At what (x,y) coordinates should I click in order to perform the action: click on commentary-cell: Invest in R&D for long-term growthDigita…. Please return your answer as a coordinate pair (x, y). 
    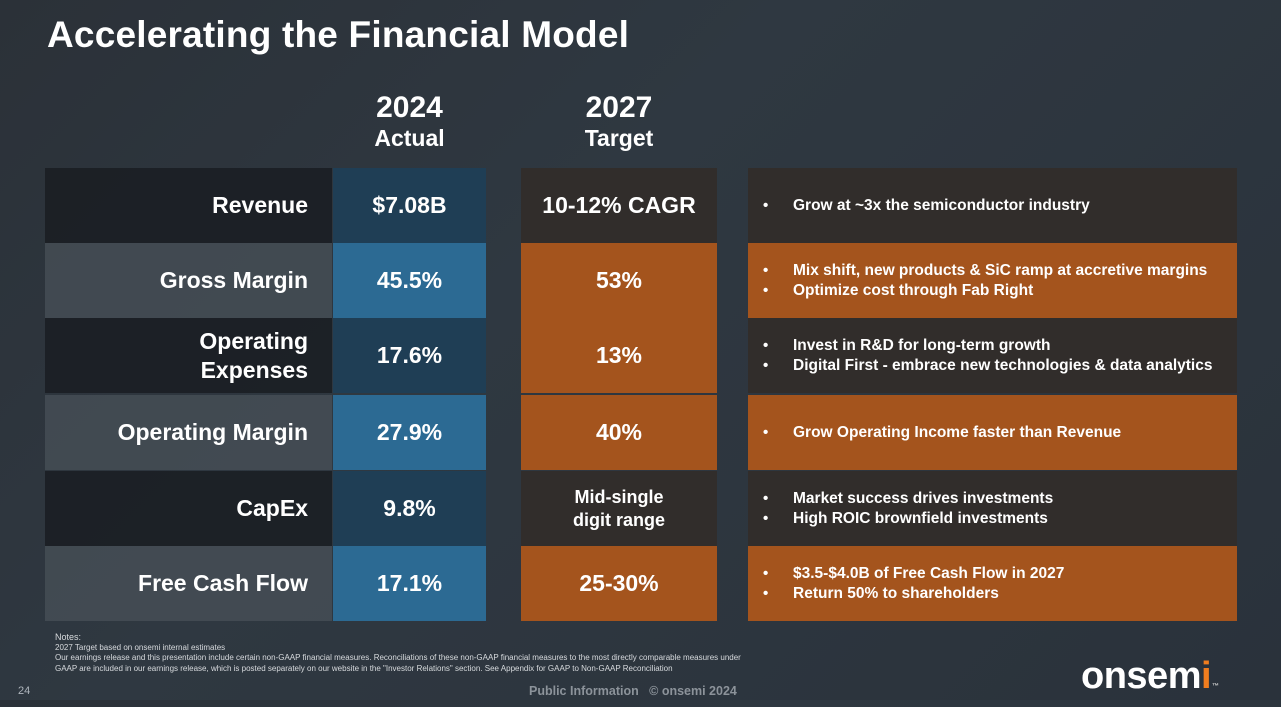
    Looking at the image, I should click on (992, 355).